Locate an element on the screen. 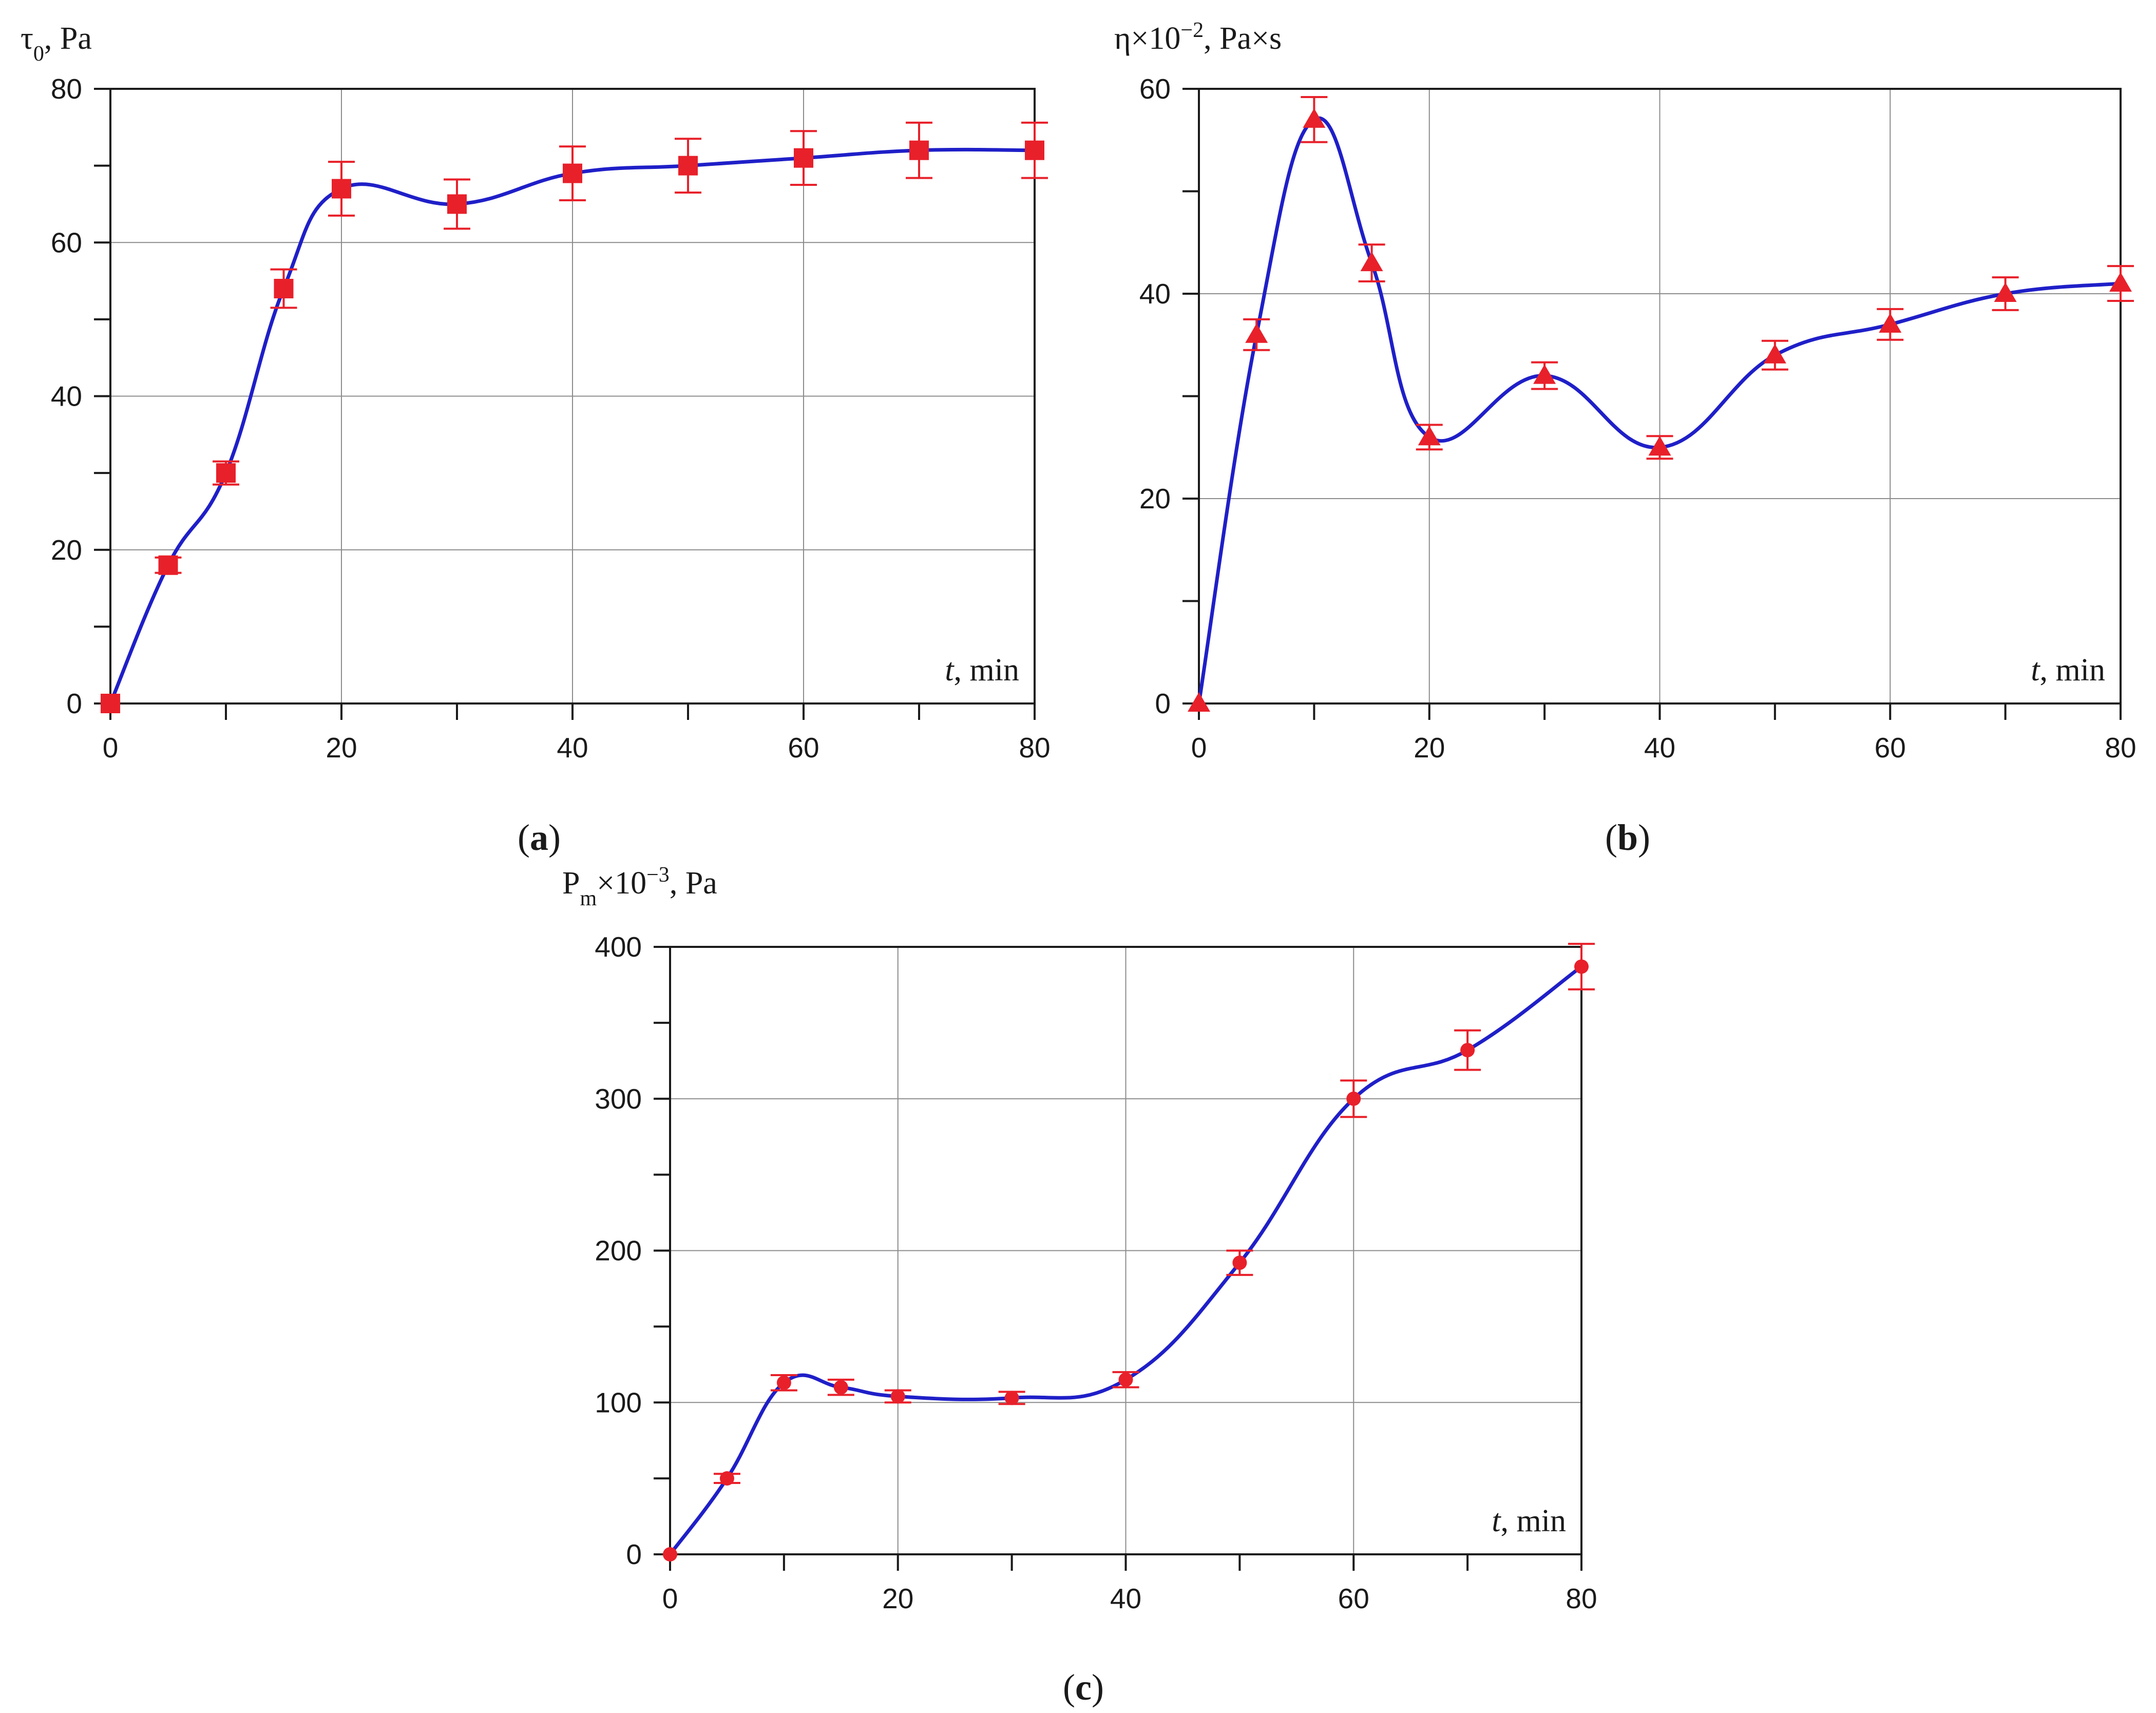 The image size is (2156, 1713). panel-label: (b) is located at coordinates (1627, 837).